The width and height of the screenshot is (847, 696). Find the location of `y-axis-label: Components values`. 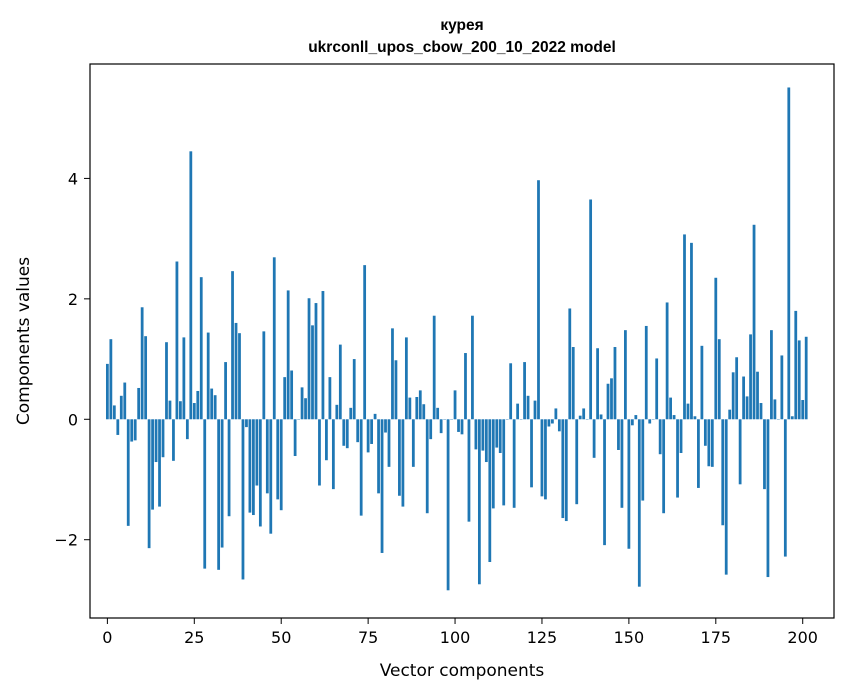

y-axis-label: Components values is located at coordinates (24, 341).